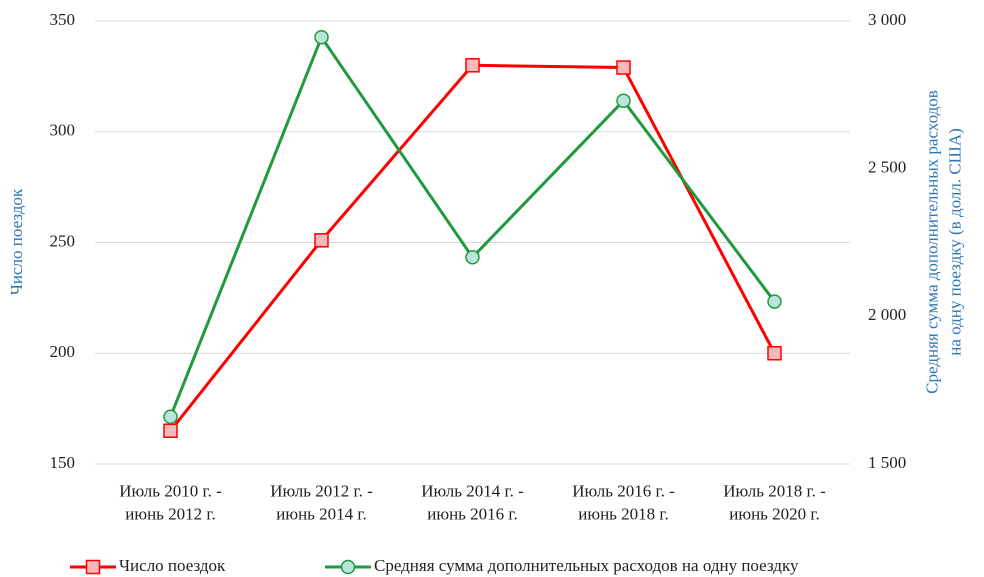 The image size is (984, 577). I want to click on y-tick-label: 200, so click(63, 351).